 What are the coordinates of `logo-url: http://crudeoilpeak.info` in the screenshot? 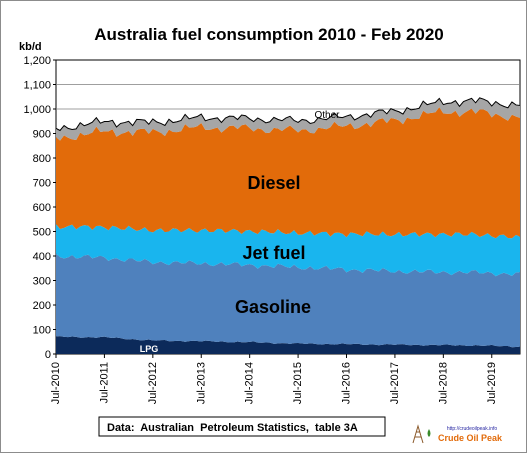 It's located at (472, 429).